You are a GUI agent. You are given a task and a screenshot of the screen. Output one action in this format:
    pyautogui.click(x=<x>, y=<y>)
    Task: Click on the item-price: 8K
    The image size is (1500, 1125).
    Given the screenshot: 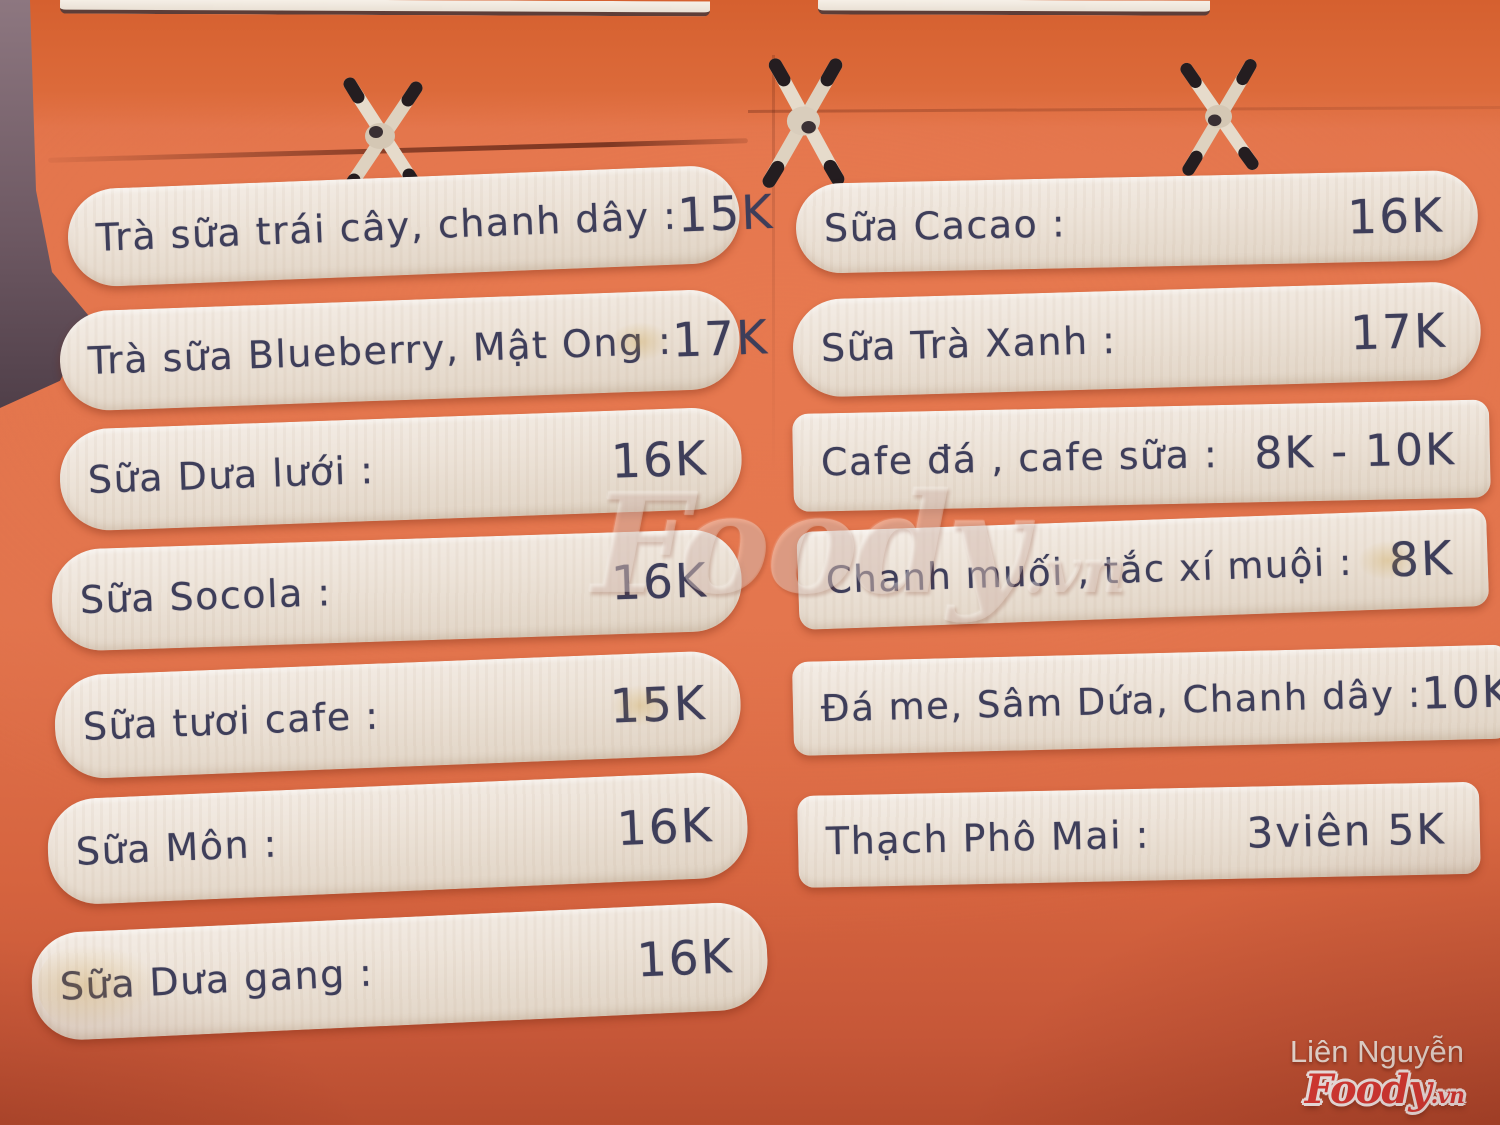 What is the action you would take?
    pyautogui.click(x=1421, y=559)
    